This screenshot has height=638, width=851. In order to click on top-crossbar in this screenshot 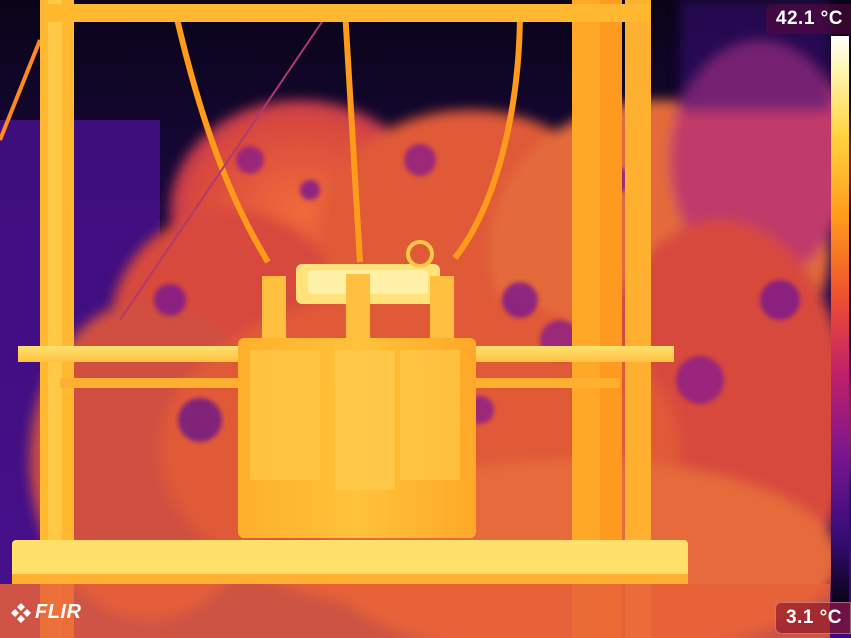, I will do `click(345, 13)`.